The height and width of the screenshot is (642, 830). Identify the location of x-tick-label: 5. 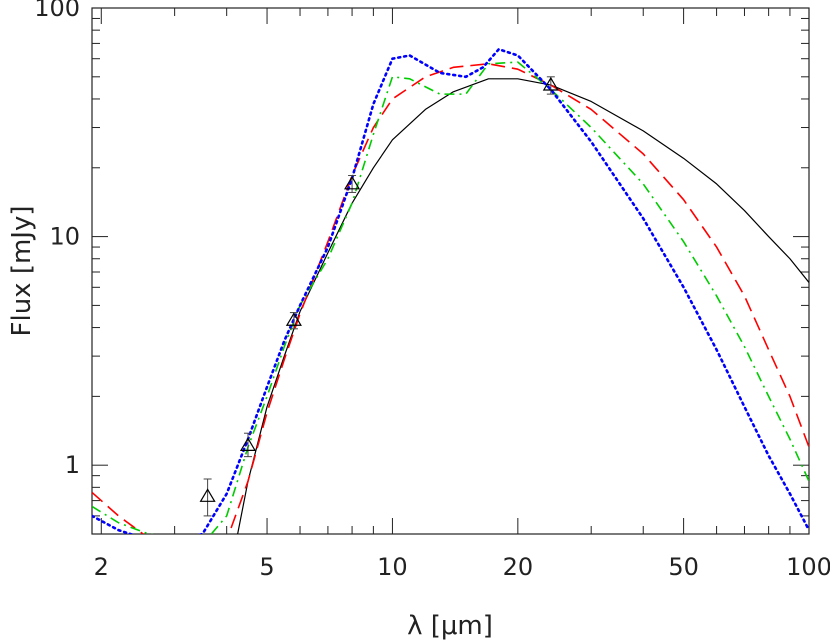
(266, 567).